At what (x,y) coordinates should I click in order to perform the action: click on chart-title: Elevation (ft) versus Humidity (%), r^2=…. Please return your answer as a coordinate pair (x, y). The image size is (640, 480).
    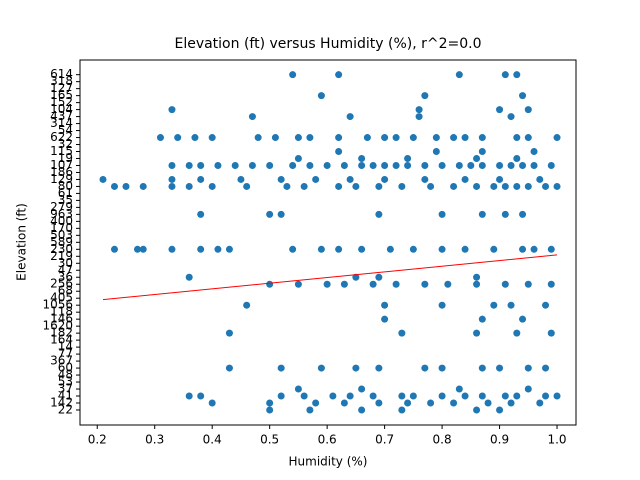
    Looking at the image, I should click on (327, 44).